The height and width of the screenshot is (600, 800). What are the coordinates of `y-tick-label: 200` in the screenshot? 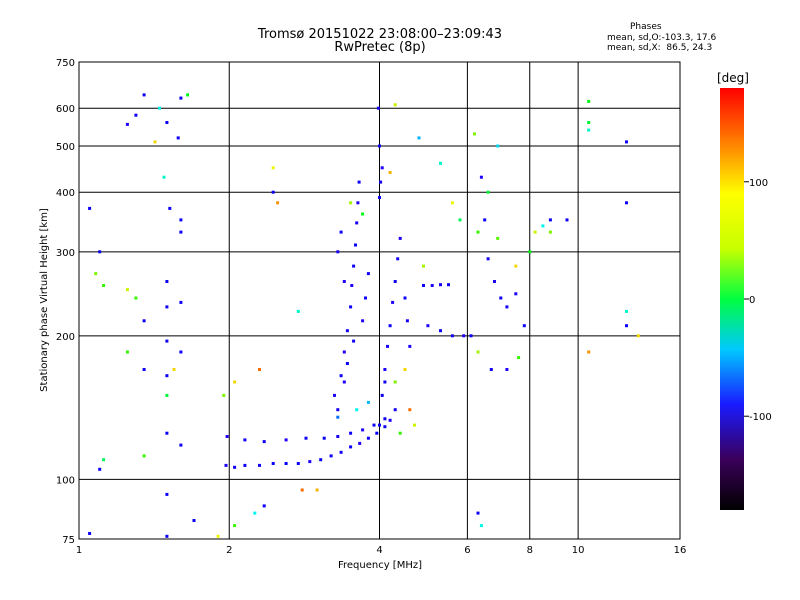 It's located at (65, 337).